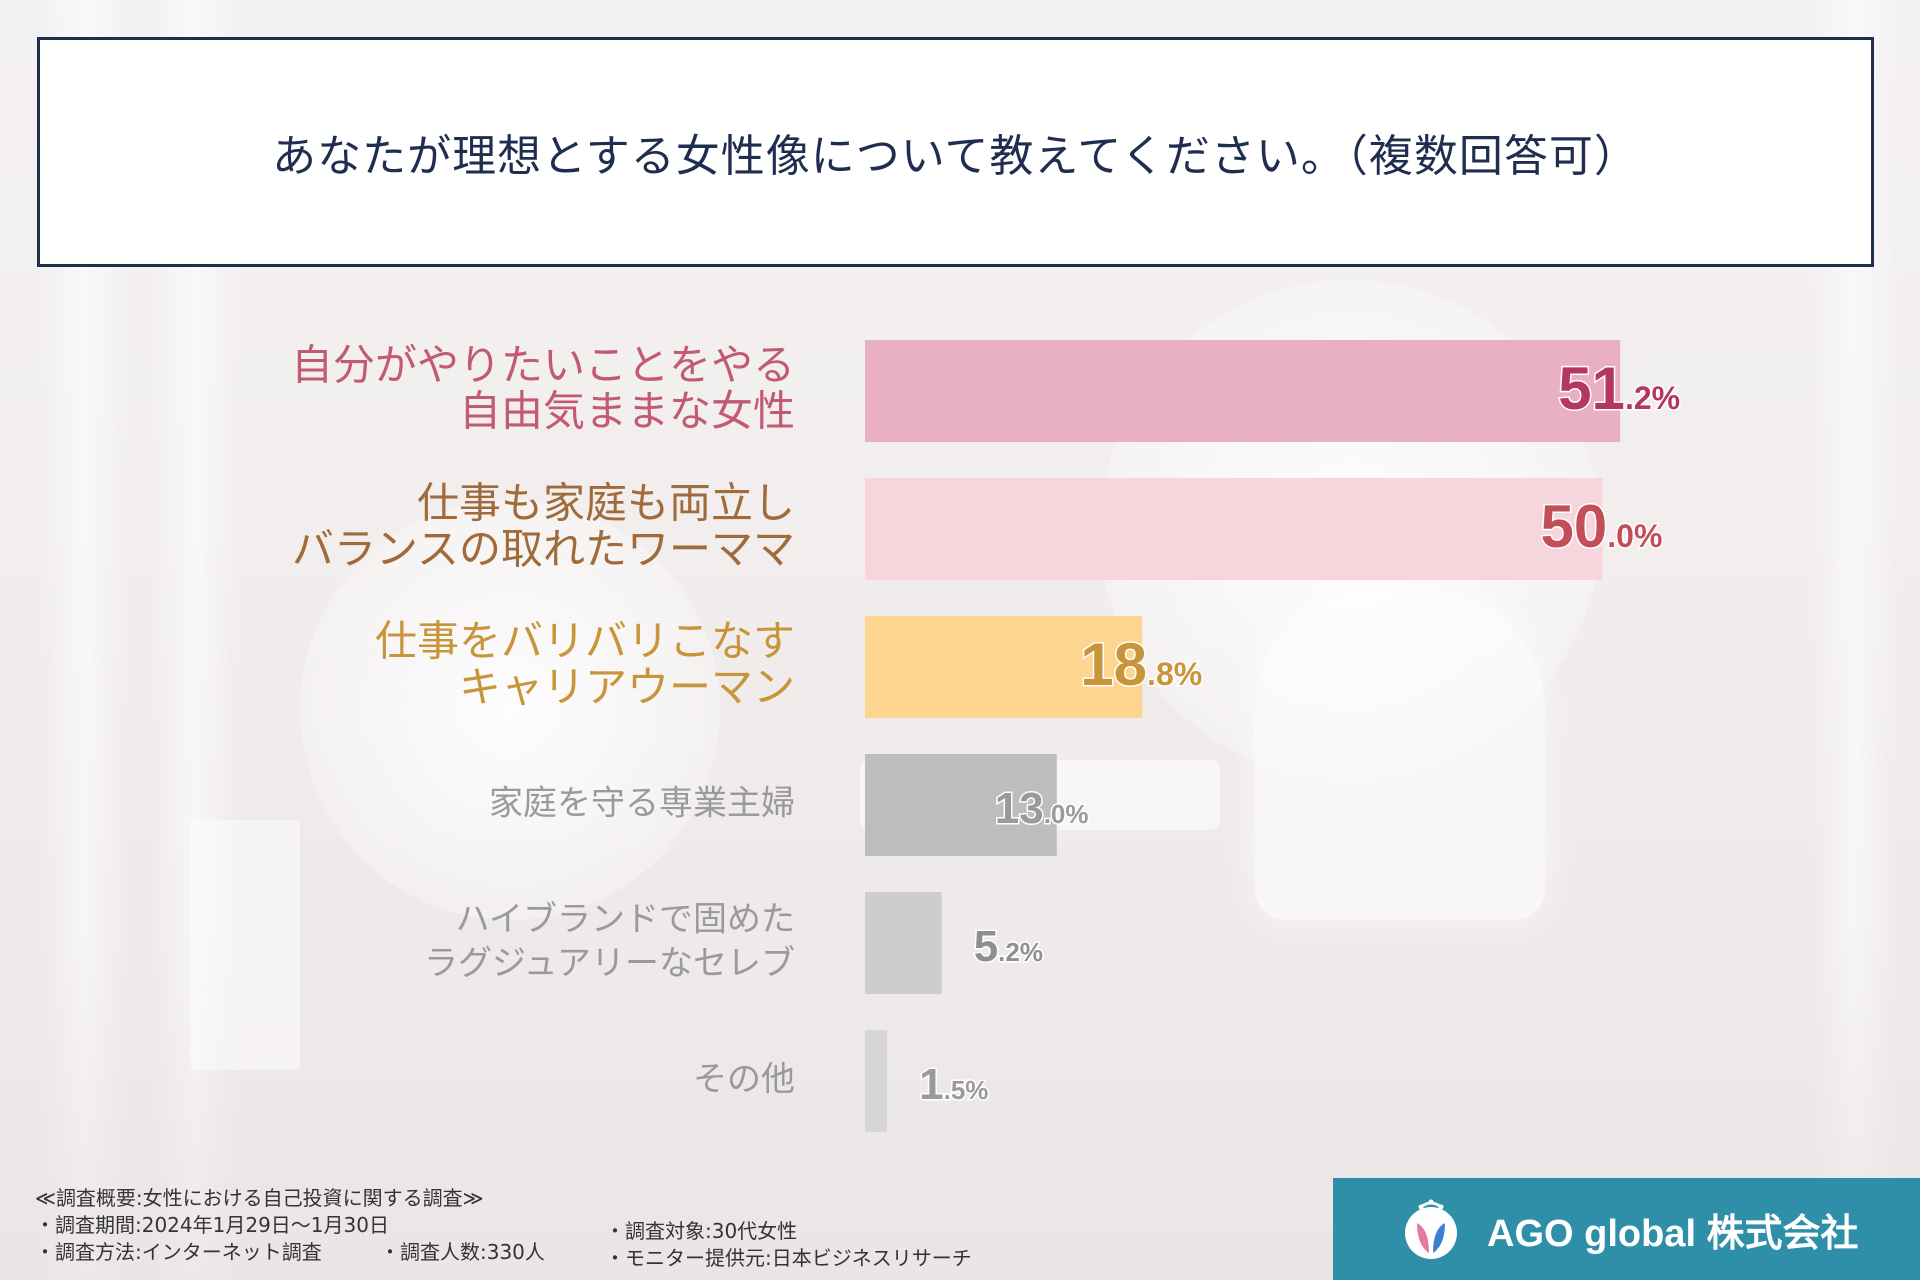 The width and height of the screenshot is (1920, 1280). I want to click on notes-period: ・調査期間:2024年1月29日～1月30日, so click(212, 1225).